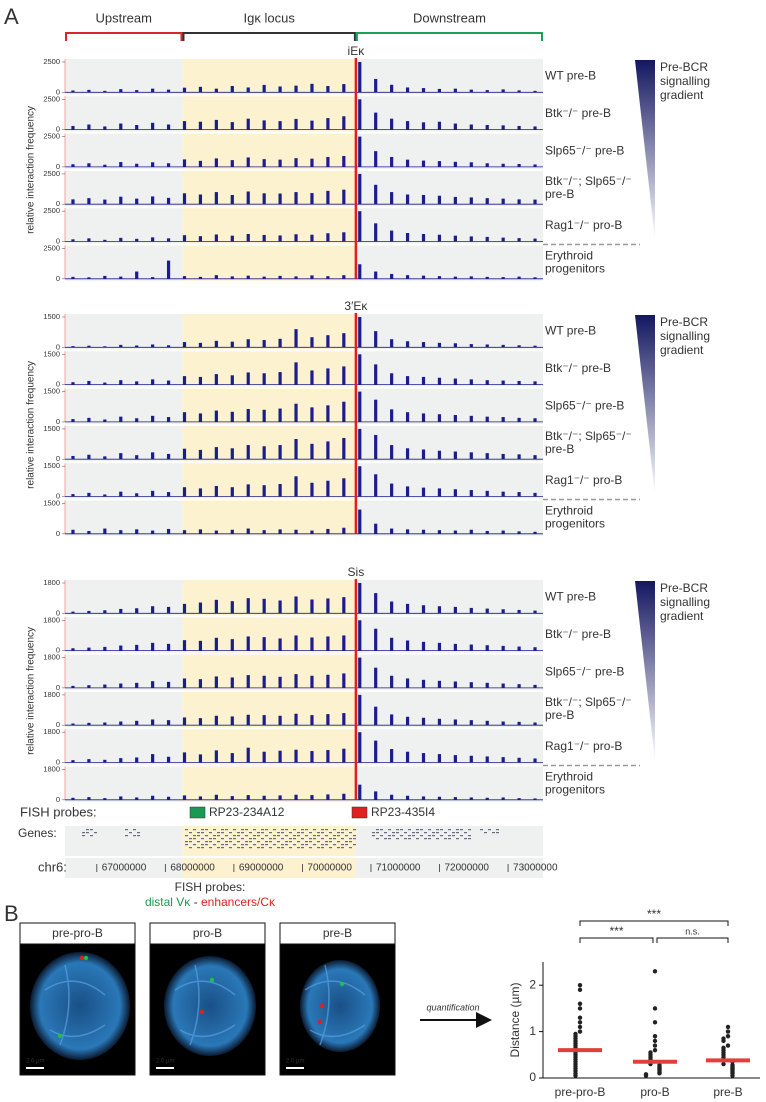  I want to click on y-tick-label: 2, so click(532, 984).